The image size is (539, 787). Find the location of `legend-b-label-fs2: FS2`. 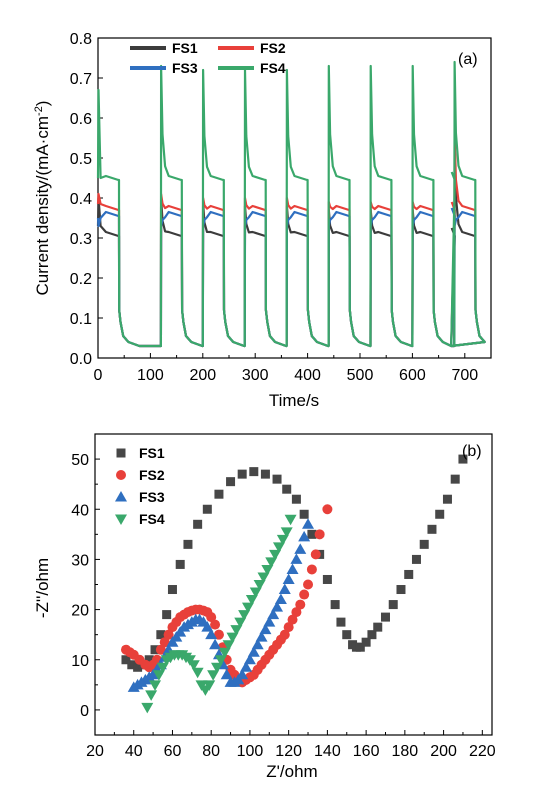

legend-b-label-fs2: FS2 is located at coordinates (152, 475).